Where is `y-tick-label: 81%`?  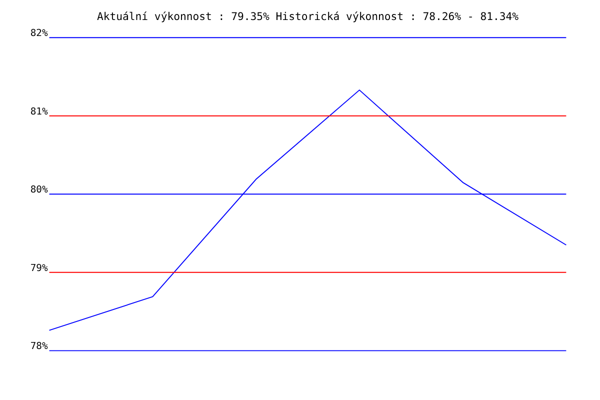 y-tick-label: 81% is located at coordinates (39, 112).